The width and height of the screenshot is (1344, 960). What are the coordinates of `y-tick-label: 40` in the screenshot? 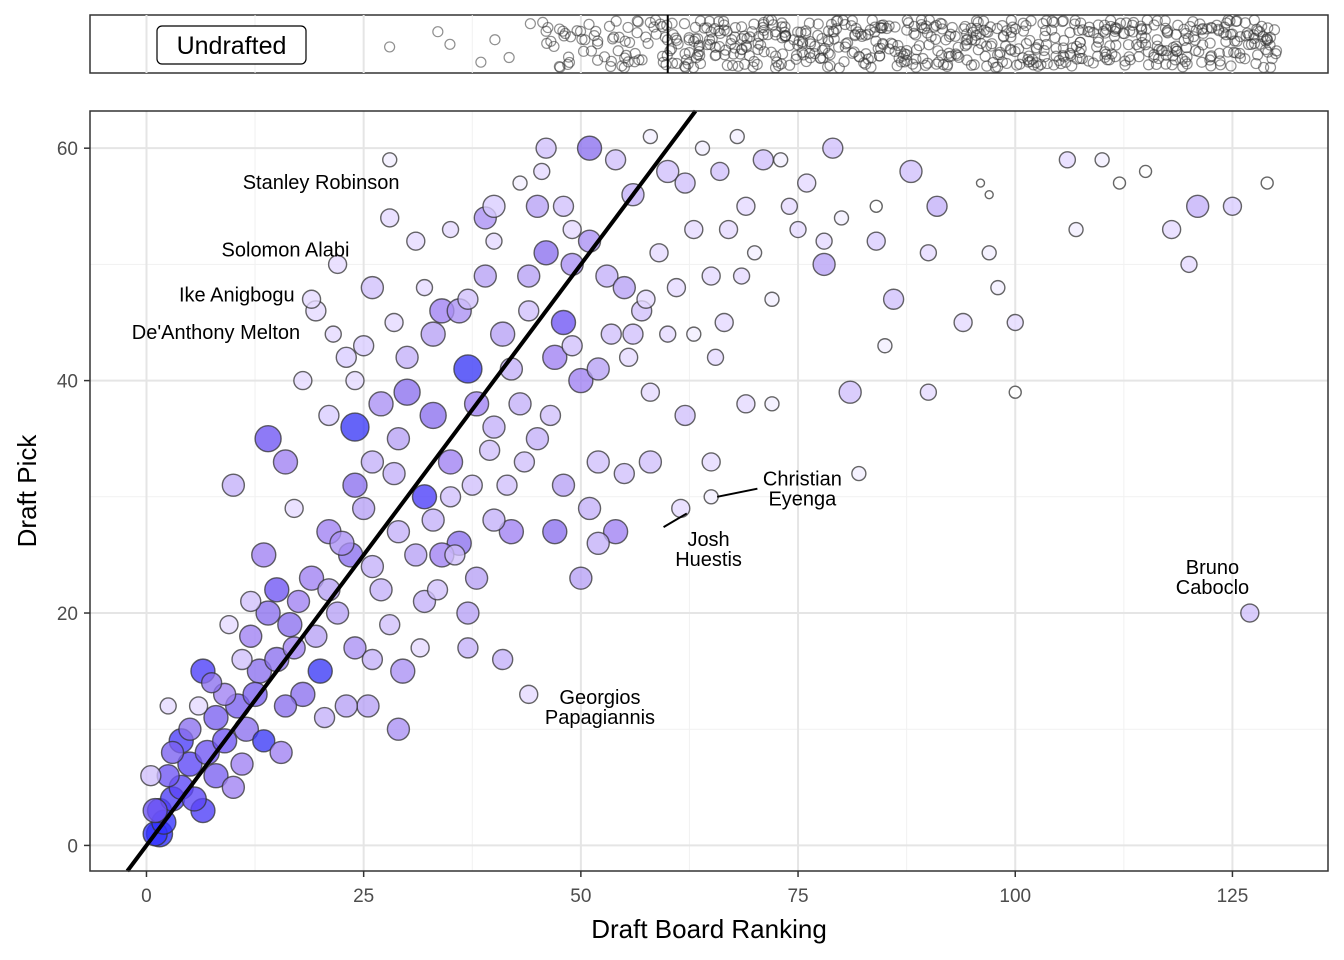 It's located at (67, 382).